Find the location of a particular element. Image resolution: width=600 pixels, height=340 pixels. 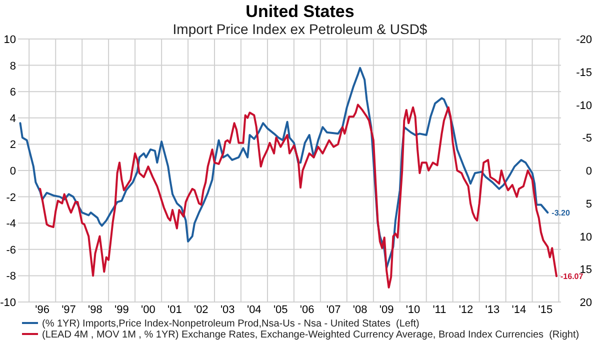

chart-title: United States is located at coordinates (300, 11).